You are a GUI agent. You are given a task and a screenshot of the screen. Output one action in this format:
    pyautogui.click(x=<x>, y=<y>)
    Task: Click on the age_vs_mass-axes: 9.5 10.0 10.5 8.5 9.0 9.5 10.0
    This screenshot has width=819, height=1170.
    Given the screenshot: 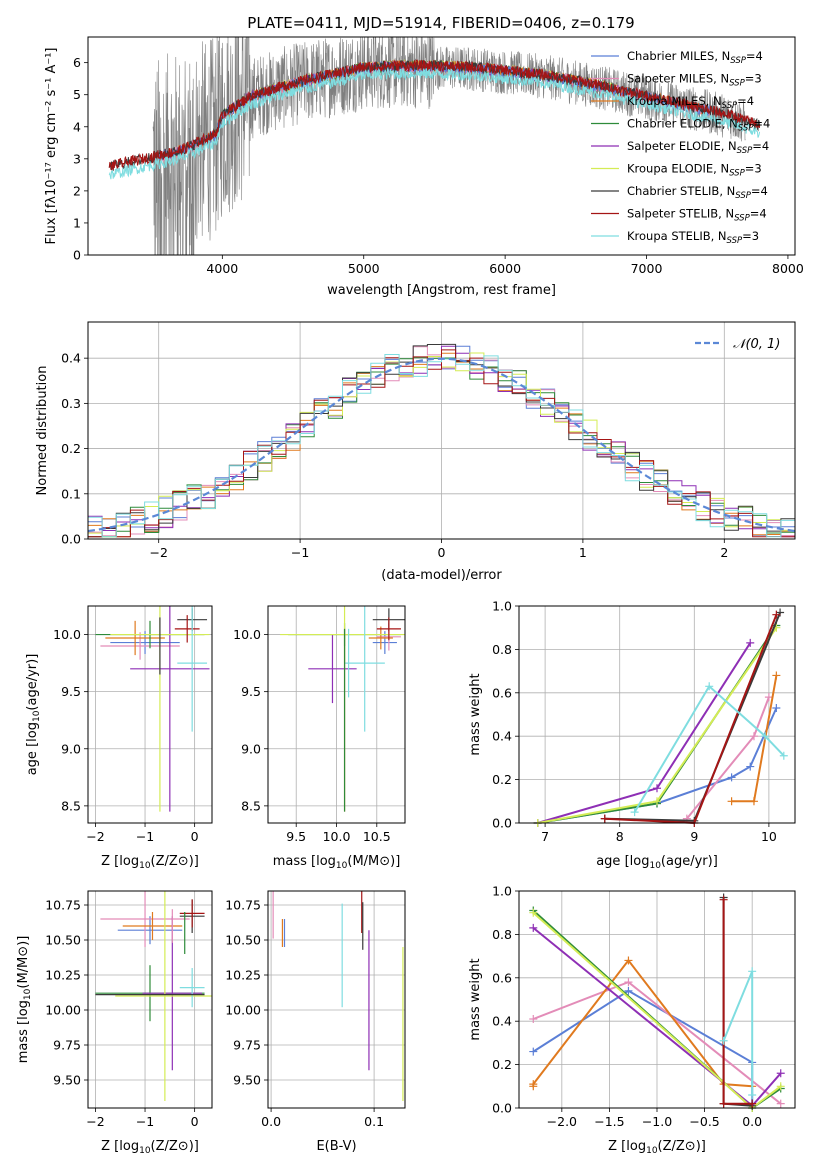 What is the action you would take?
    pyautogui.click(x=319, y=725)
    